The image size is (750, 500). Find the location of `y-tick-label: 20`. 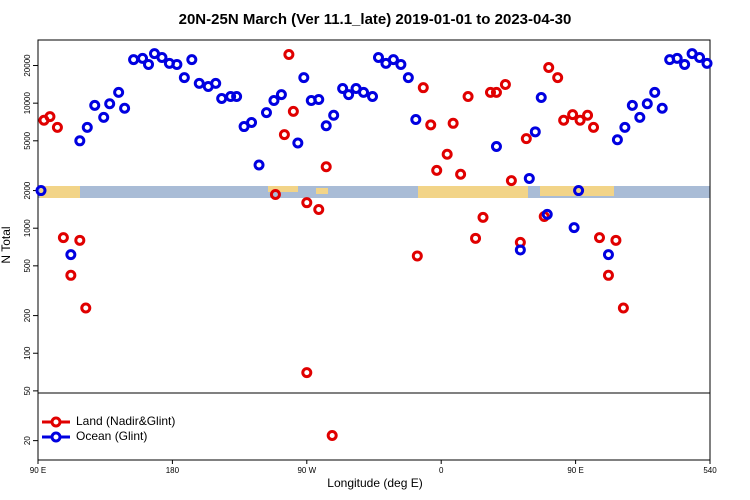

y-tick-label: 20 is located at coordinates (27, 440).